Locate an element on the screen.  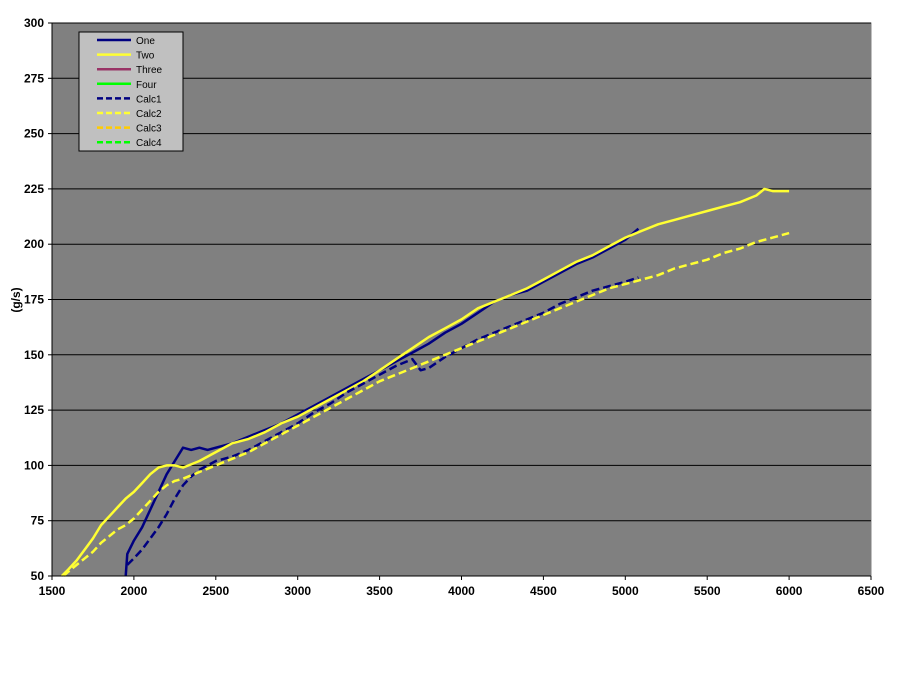
legend-label-four: Four is located at coordinates (146, 85).